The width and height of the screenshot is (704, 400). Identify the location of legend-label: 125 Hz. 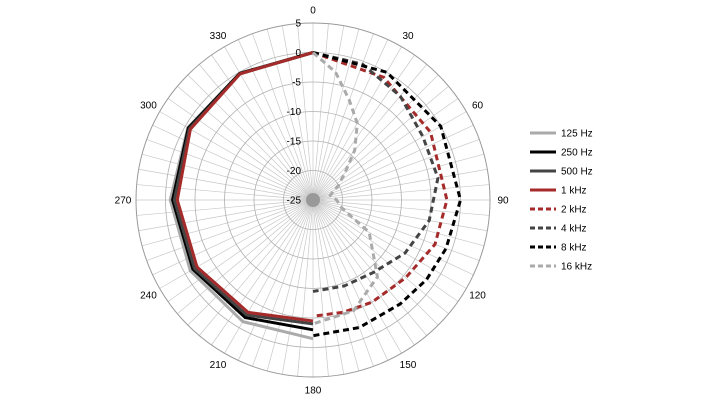
(577, 134).